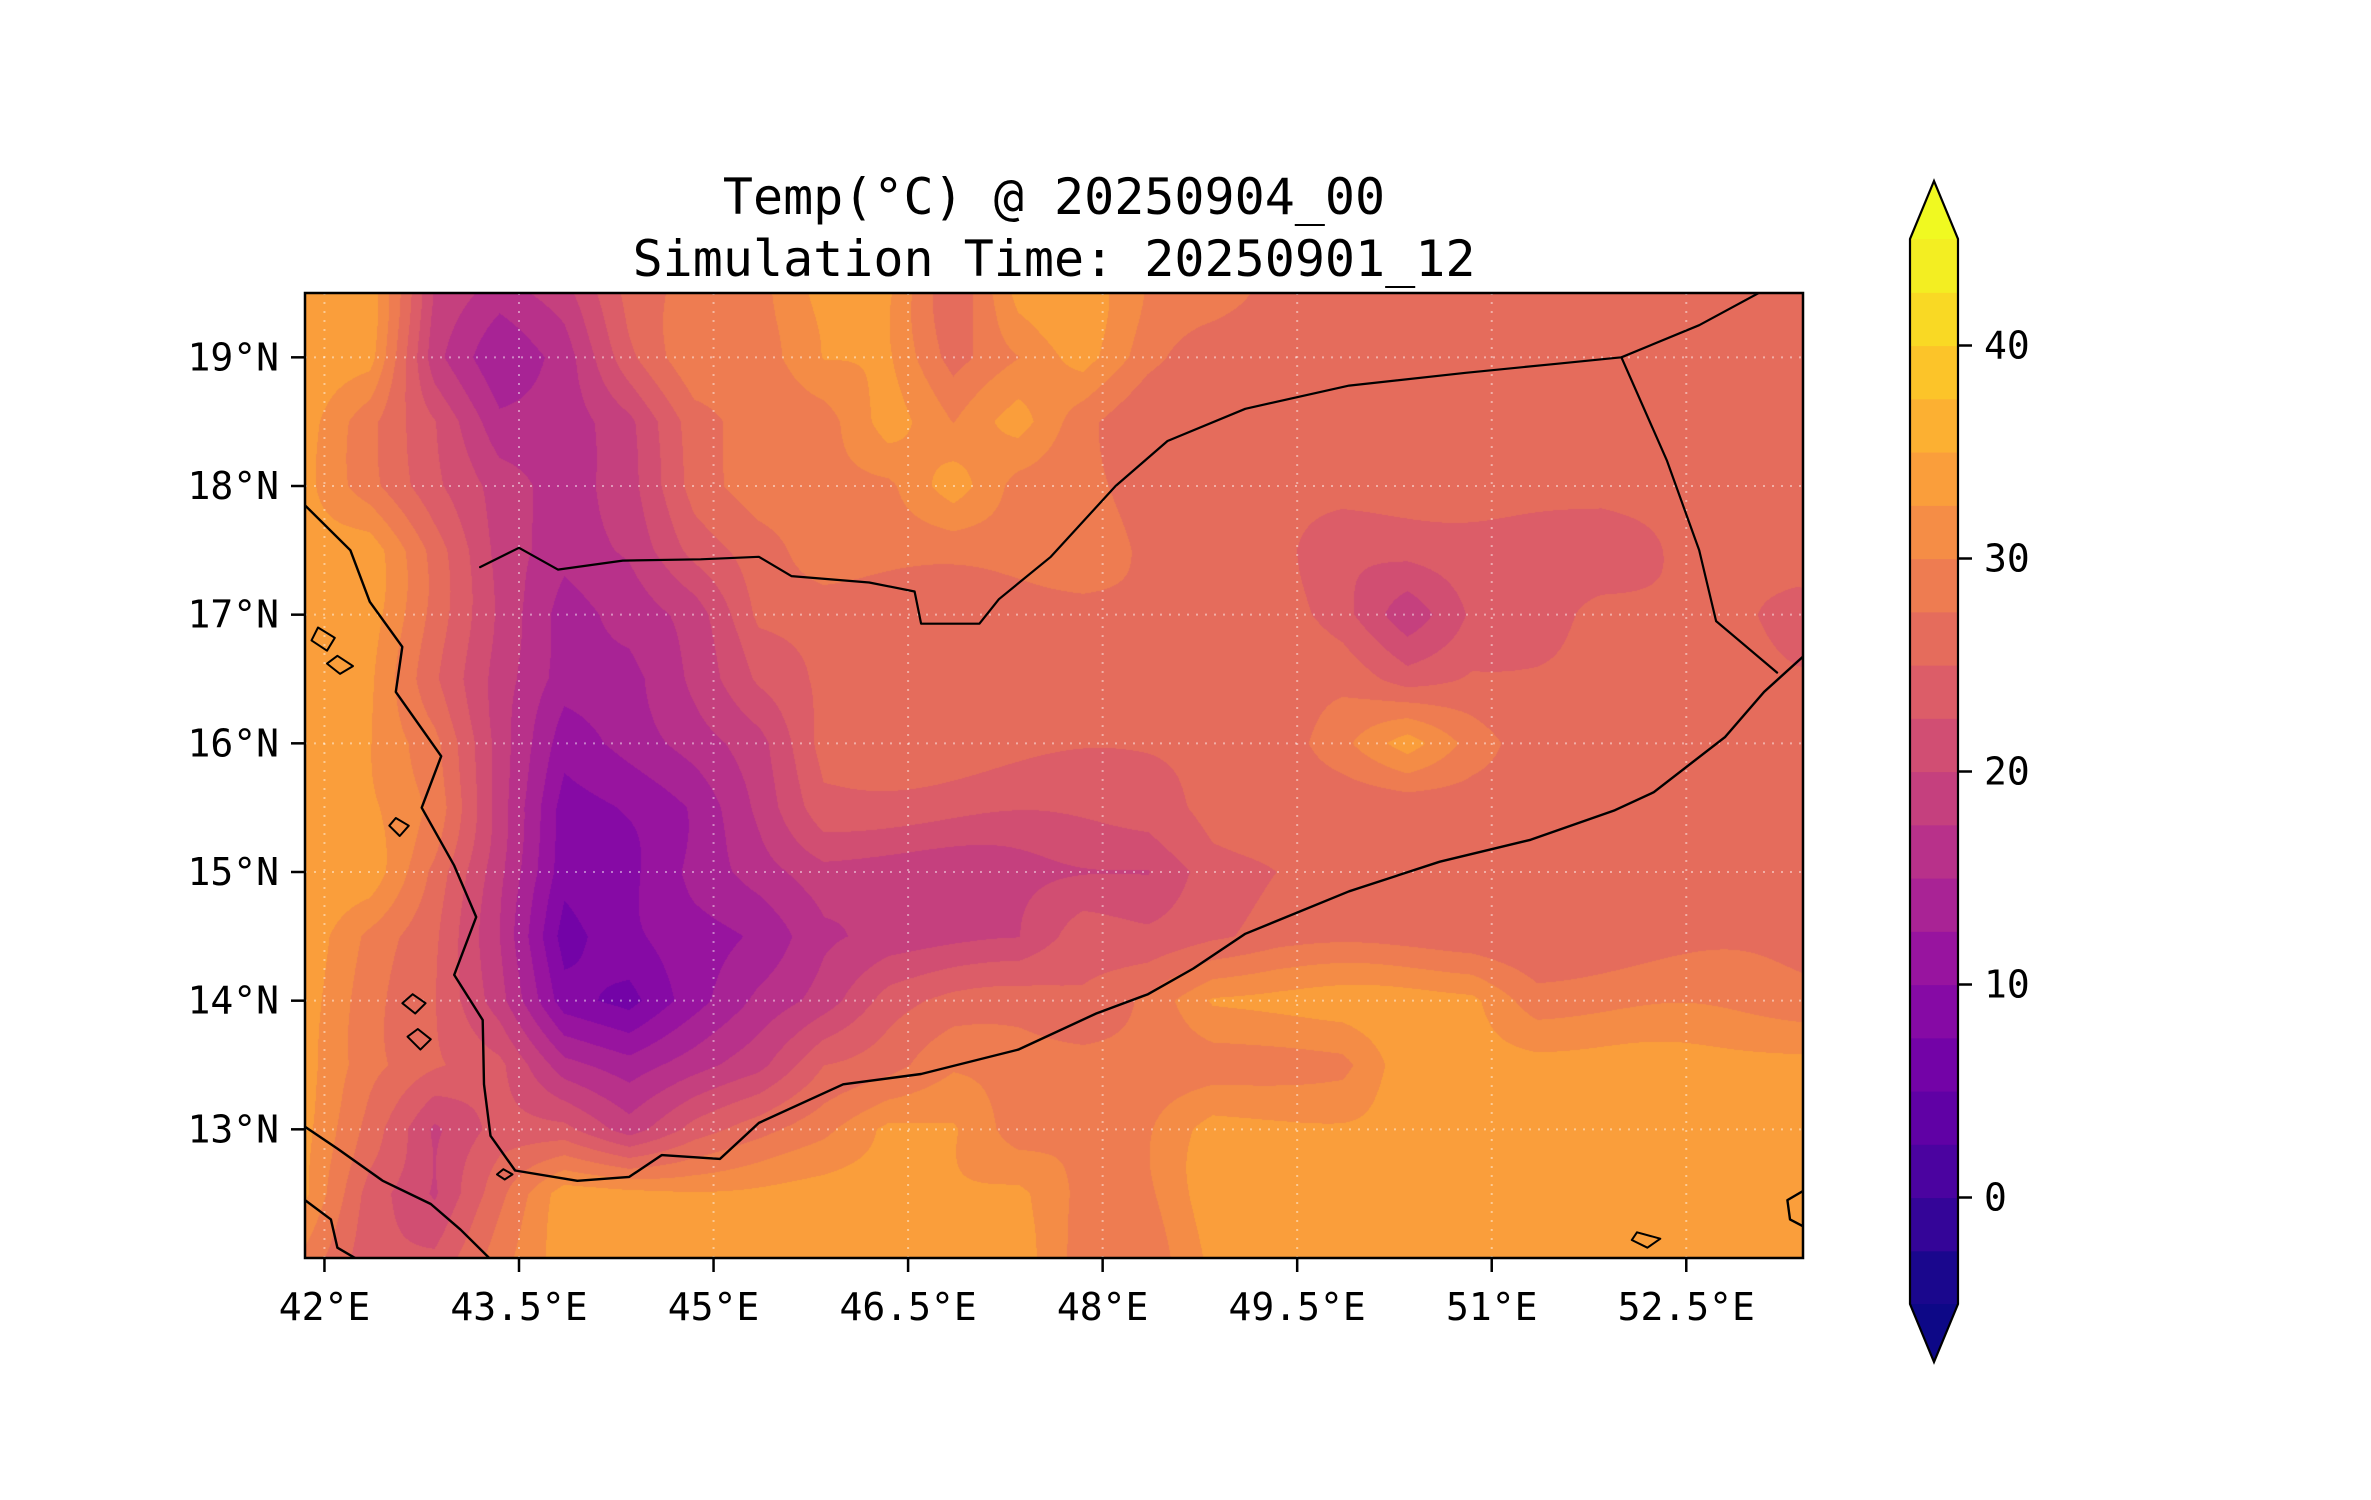 The height and width of the screenshot is (1500, 2371). I want to click on colorbar: 0 10 20 30 40, so click(1969, 771).